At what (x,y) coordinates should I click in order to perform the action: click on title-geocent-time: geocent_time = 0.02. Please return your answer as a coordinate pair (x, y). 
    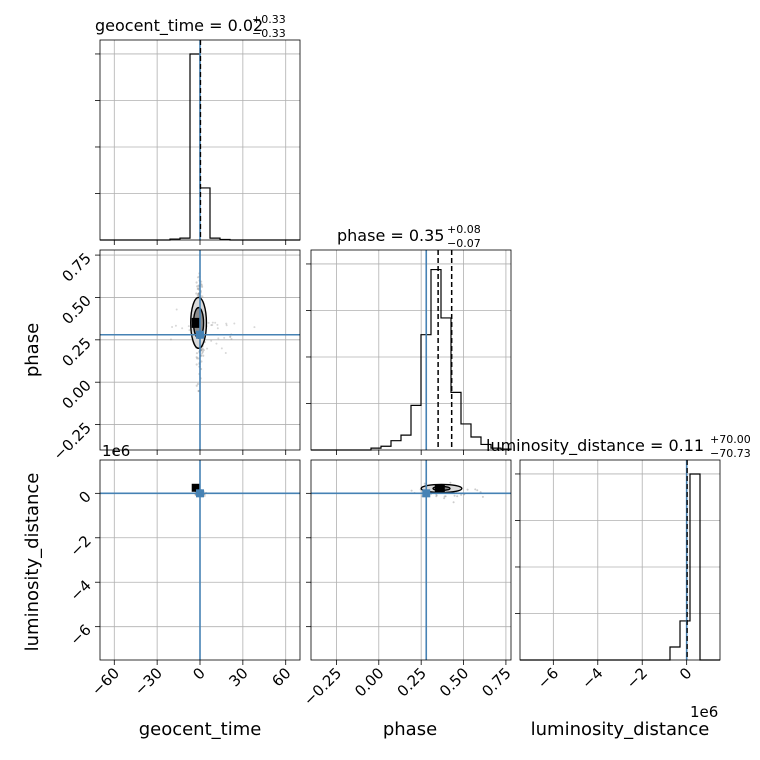
    Looking at the image, I should click on (179, 26).